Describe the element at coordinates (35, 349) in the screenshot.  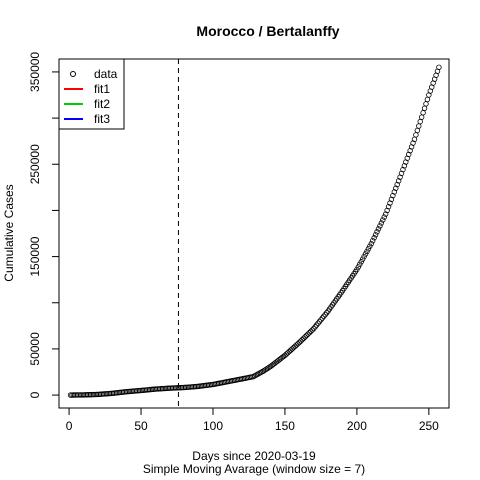
I see `y-tick-label: 50000` at that location.